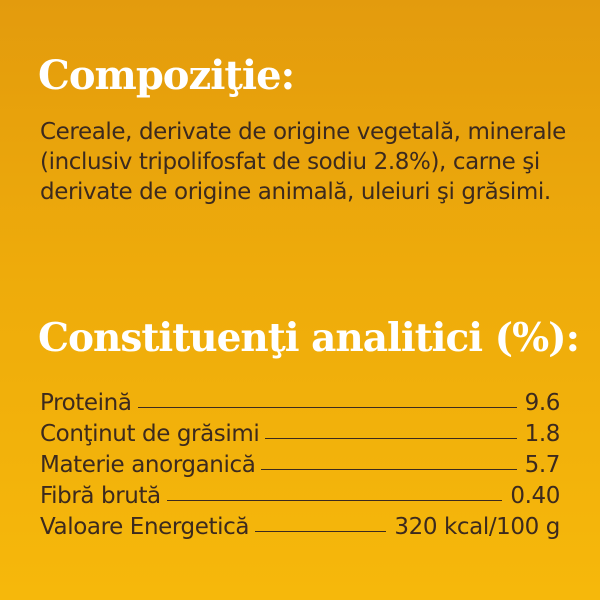 This screenshot has height=600, width=600. Describe the element at coordinates (300, 527) in the screenshot. I see `analysis-row-energy-value: Valoare Energetică 320 kcal/100 g` at that location.